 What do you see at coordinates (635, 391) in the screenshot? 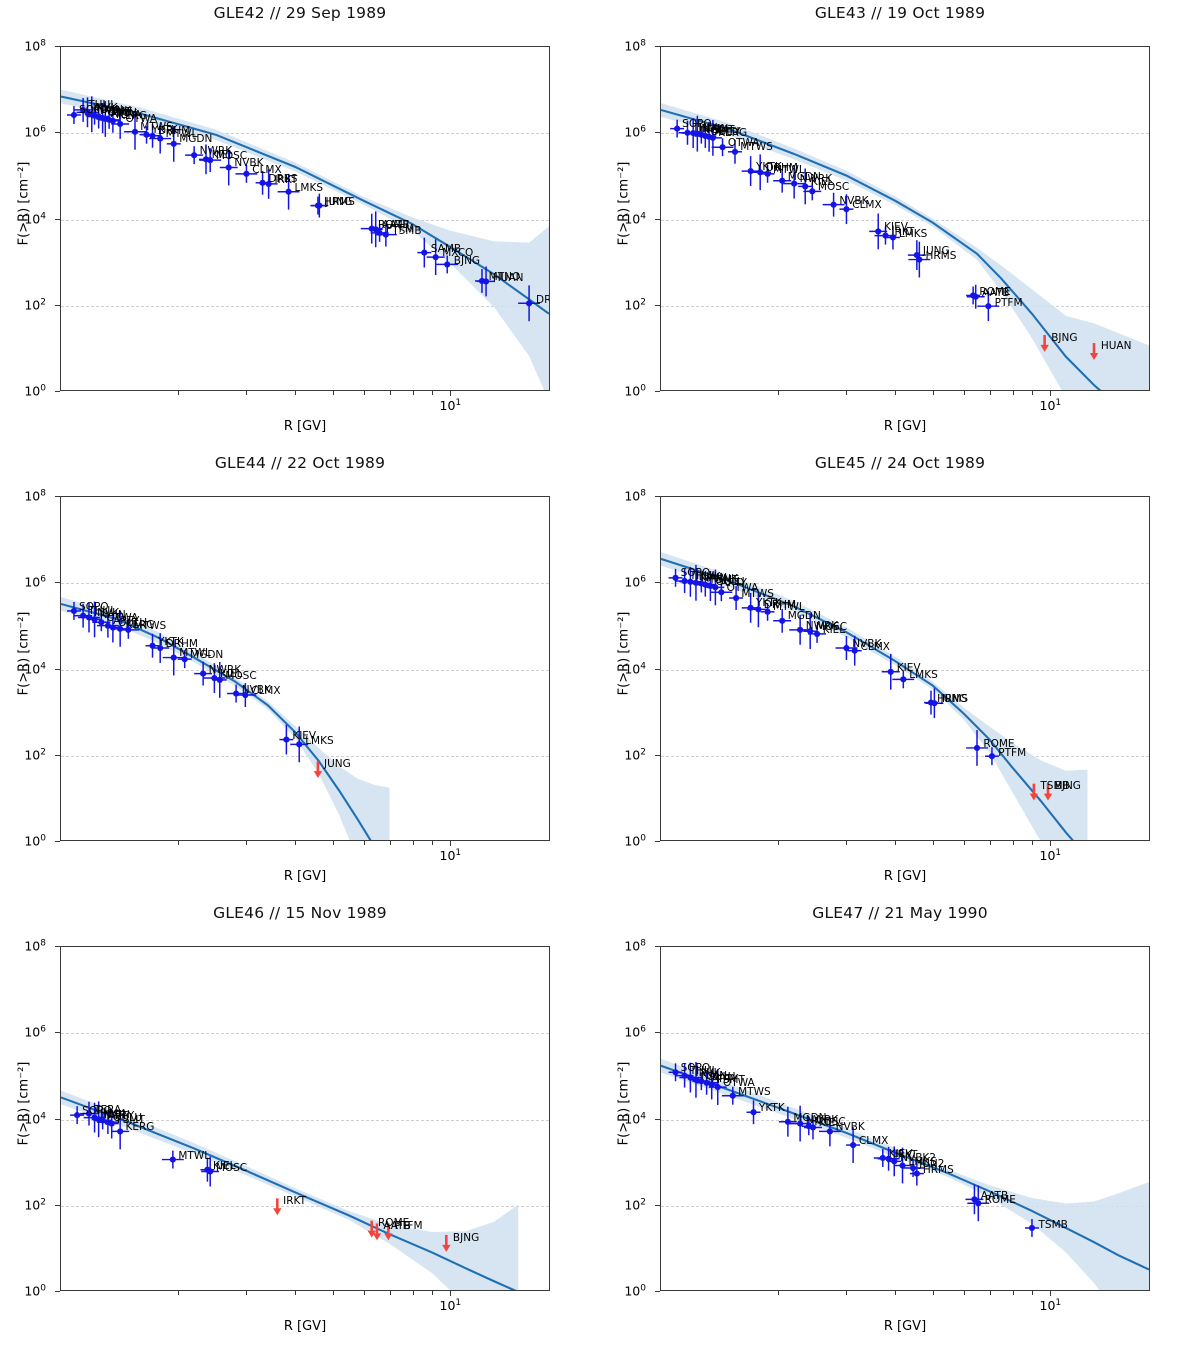
I see `y-tick-label: 100` at bounding box center [635, 391].